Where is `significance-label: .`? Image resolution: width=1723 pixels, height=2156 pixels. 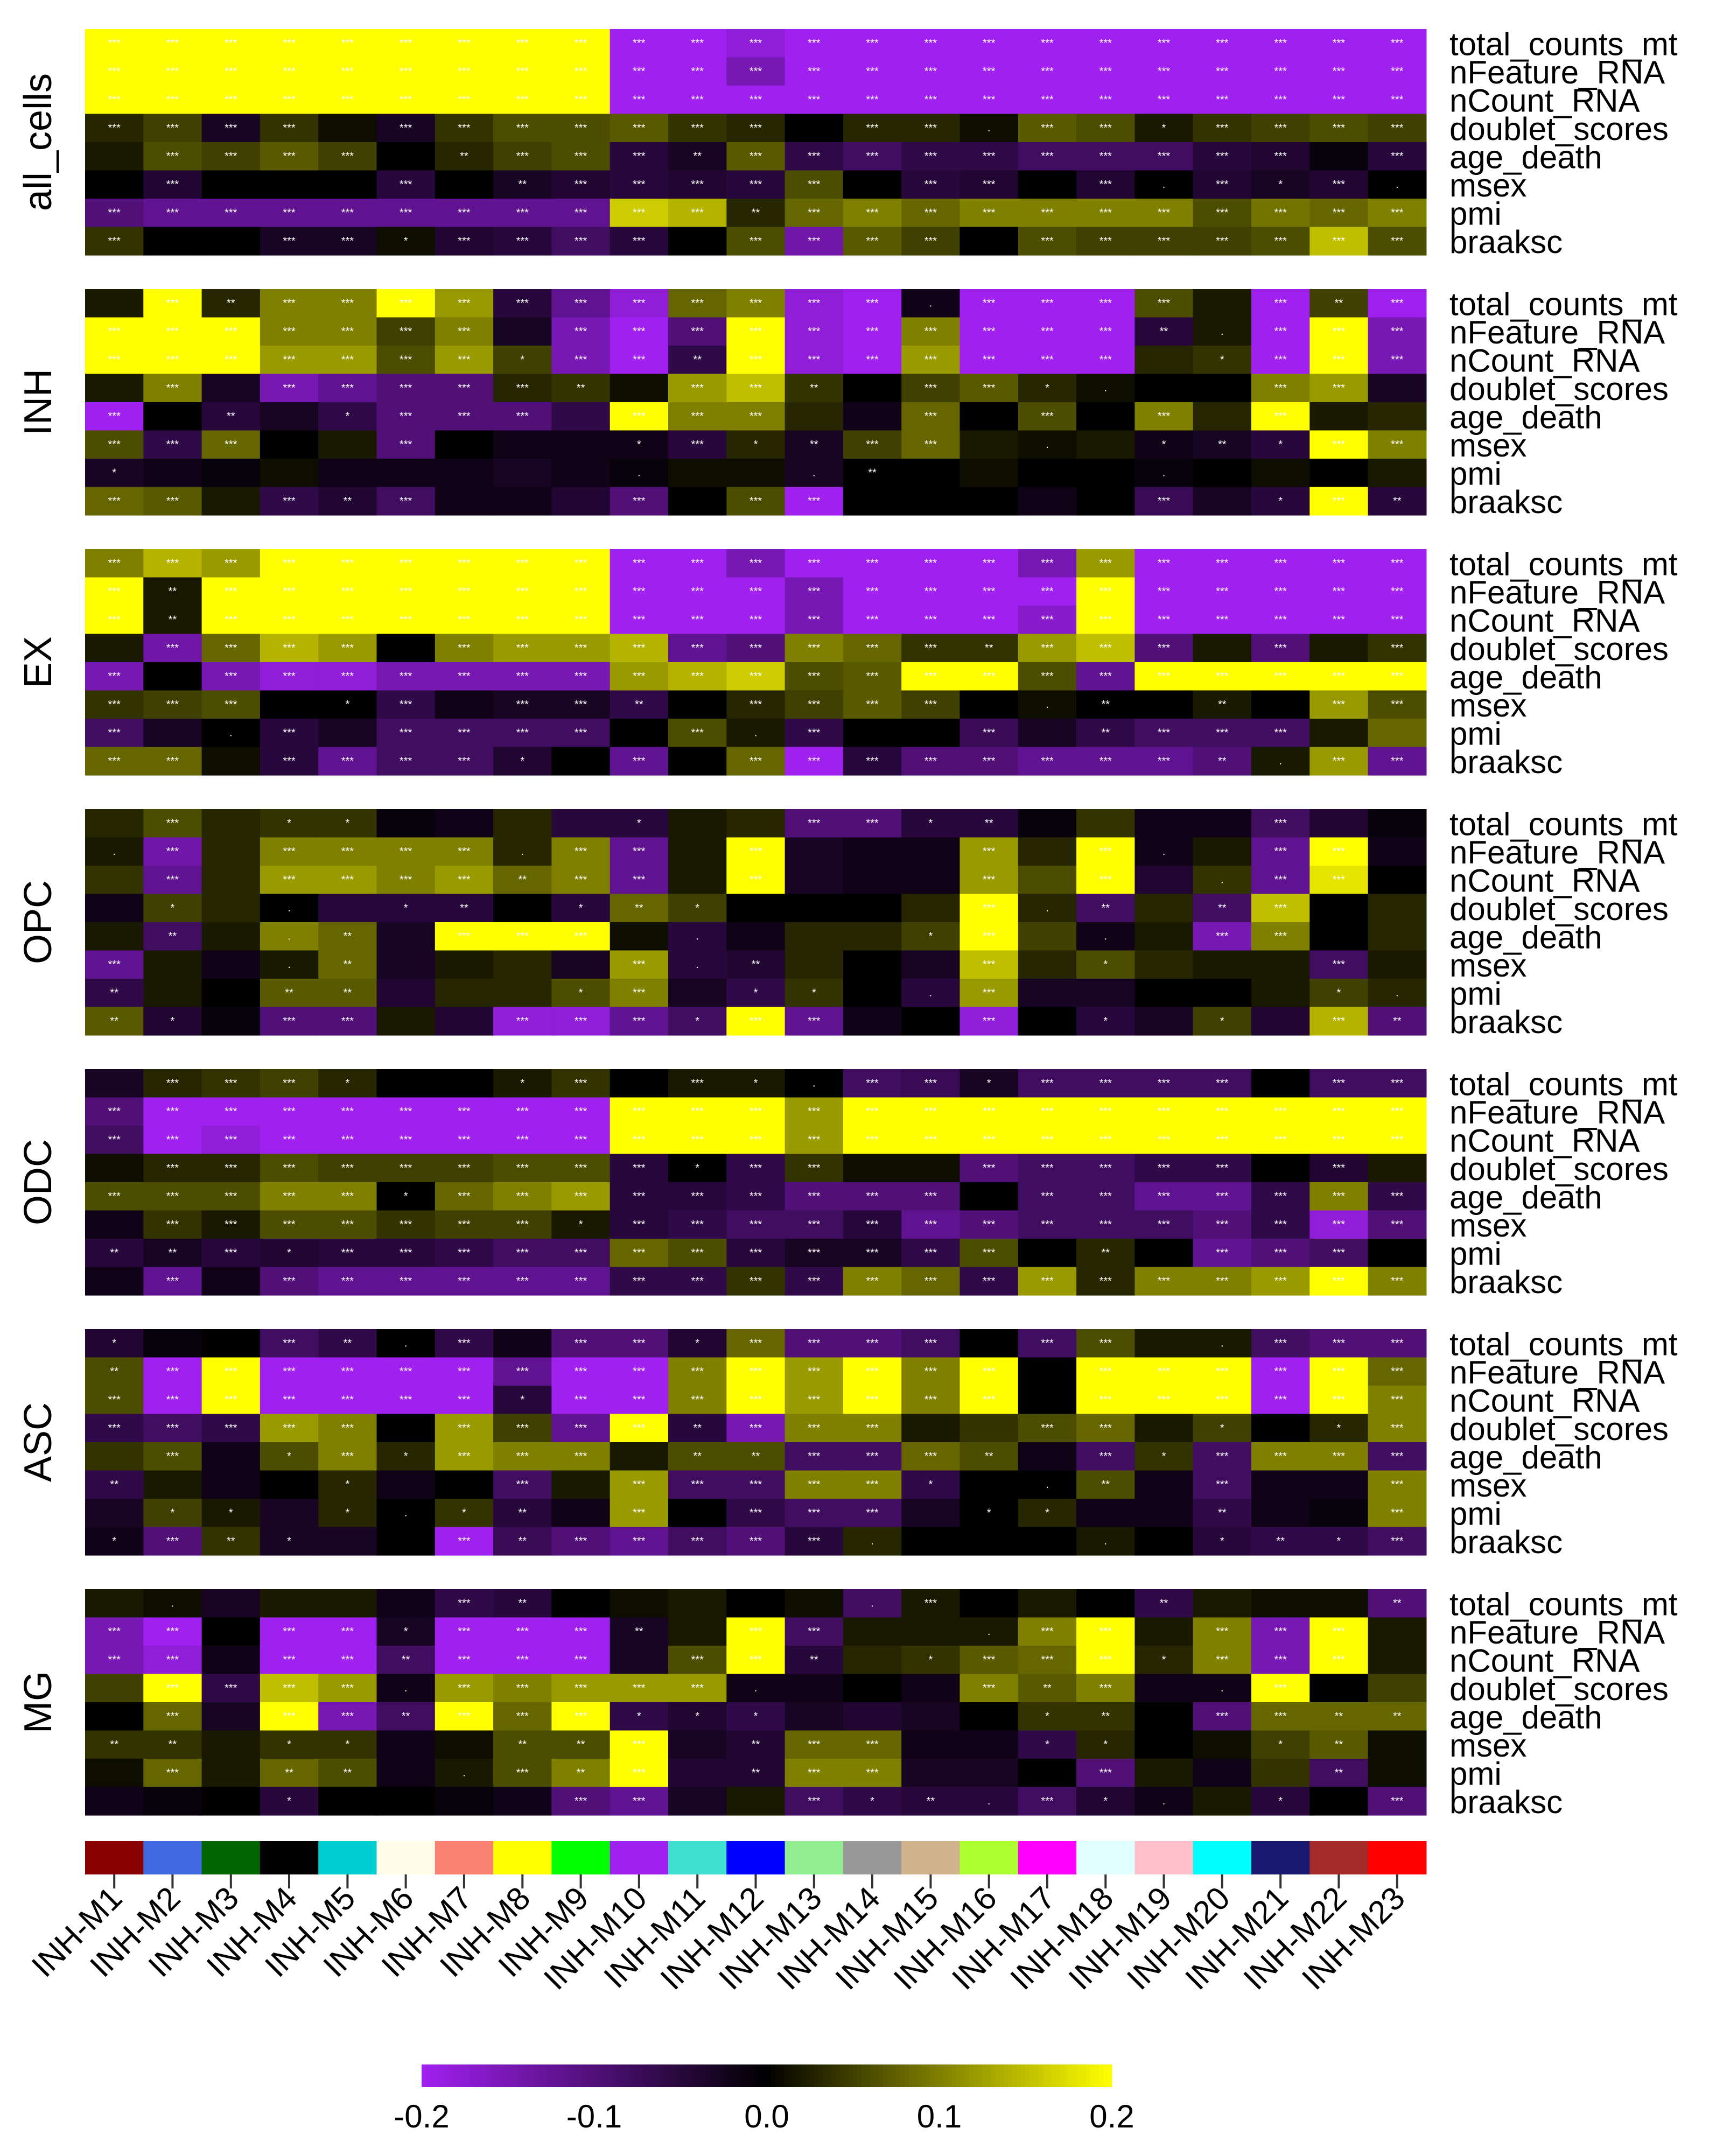
significance-label: . is located at coordinates (1397, 993).